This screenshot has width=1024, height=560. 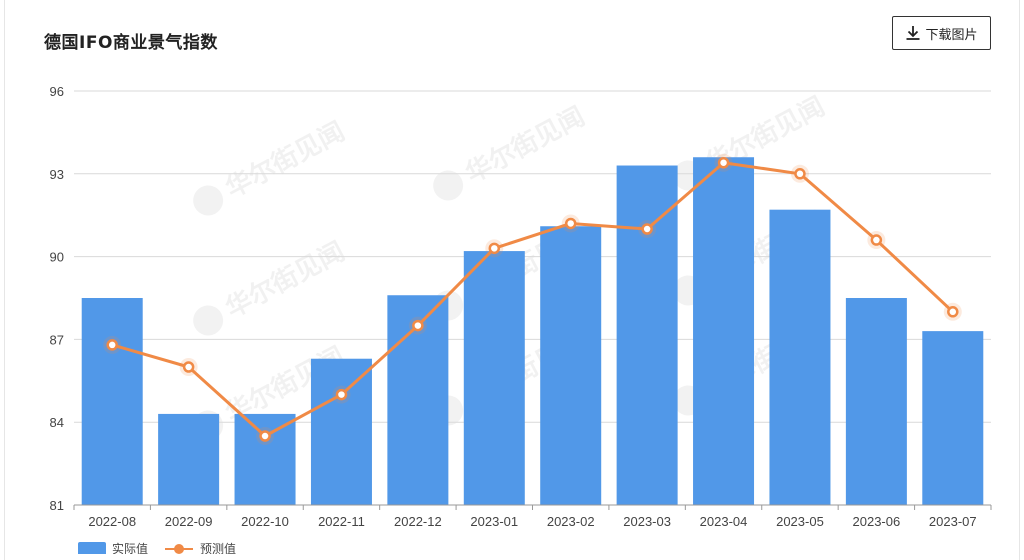 I want to click on download-image-button: 下载图片, so click(x=941, y=33).